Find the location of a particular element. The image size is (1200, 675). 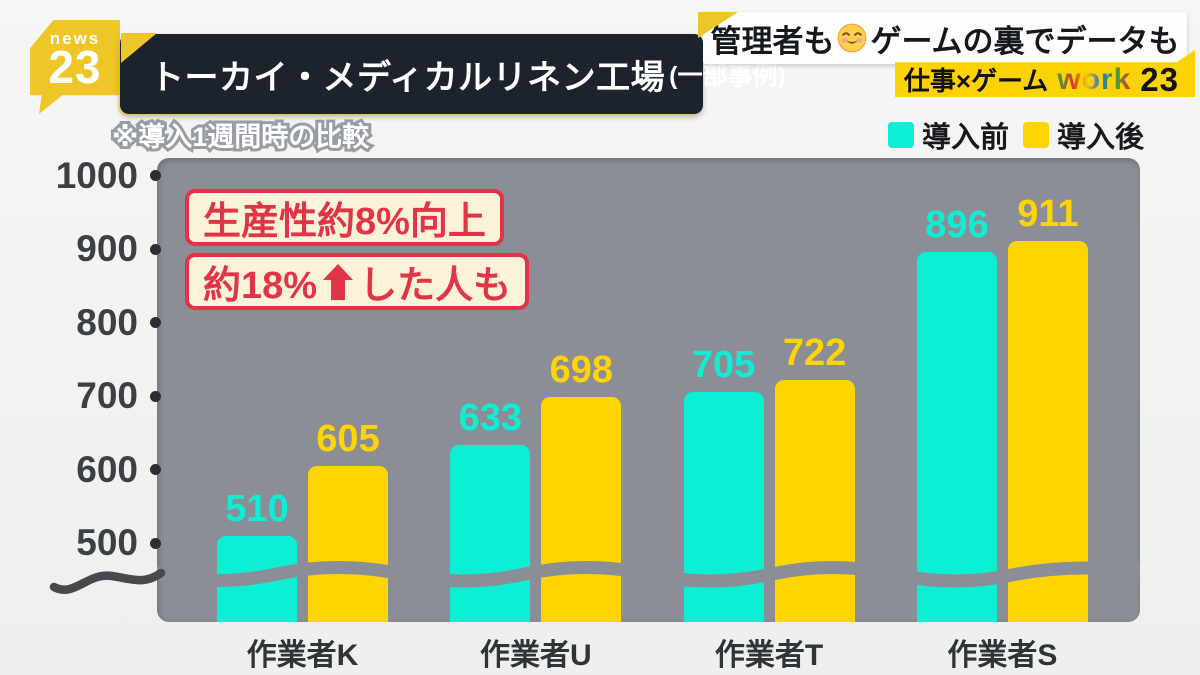

program-tag-text: 仕事×ゲーム is located at coordinates (976, 81).